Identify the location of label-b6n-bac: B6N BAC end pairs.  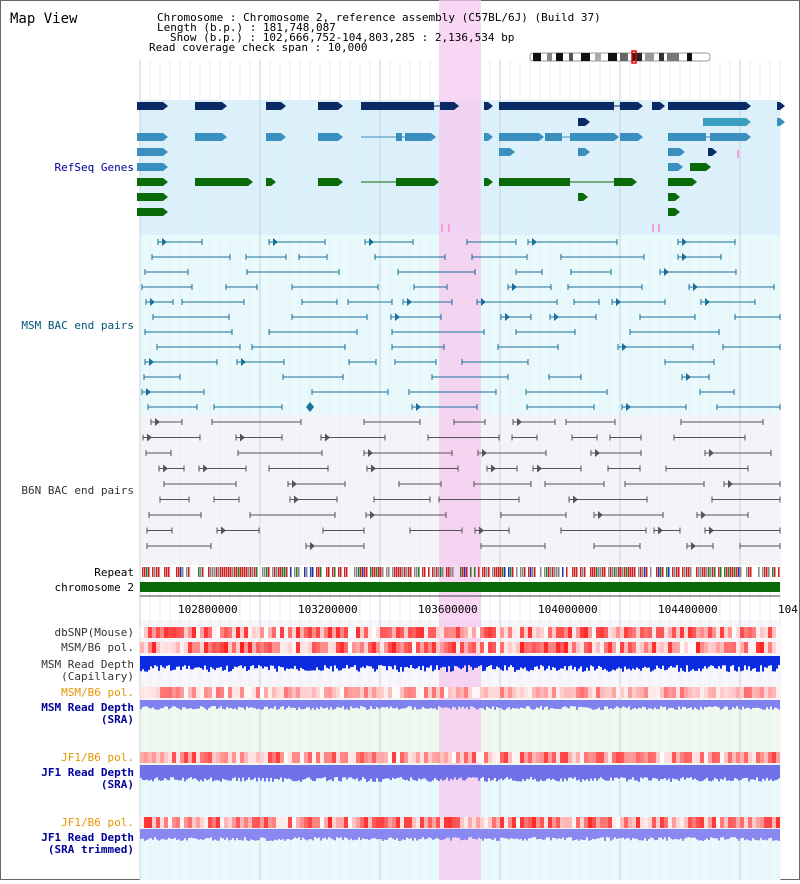
(77, 490).